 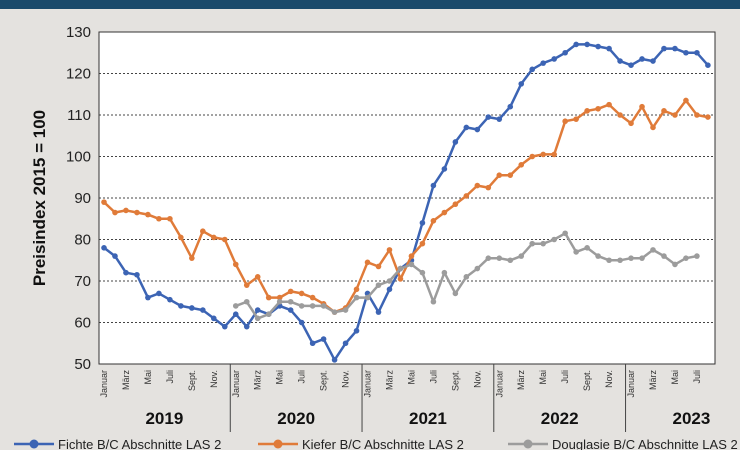 What do you see at coordinates (78, 32) in the screenshot?
I see `y-tick-label: 130` at bounding box center [78, 32].